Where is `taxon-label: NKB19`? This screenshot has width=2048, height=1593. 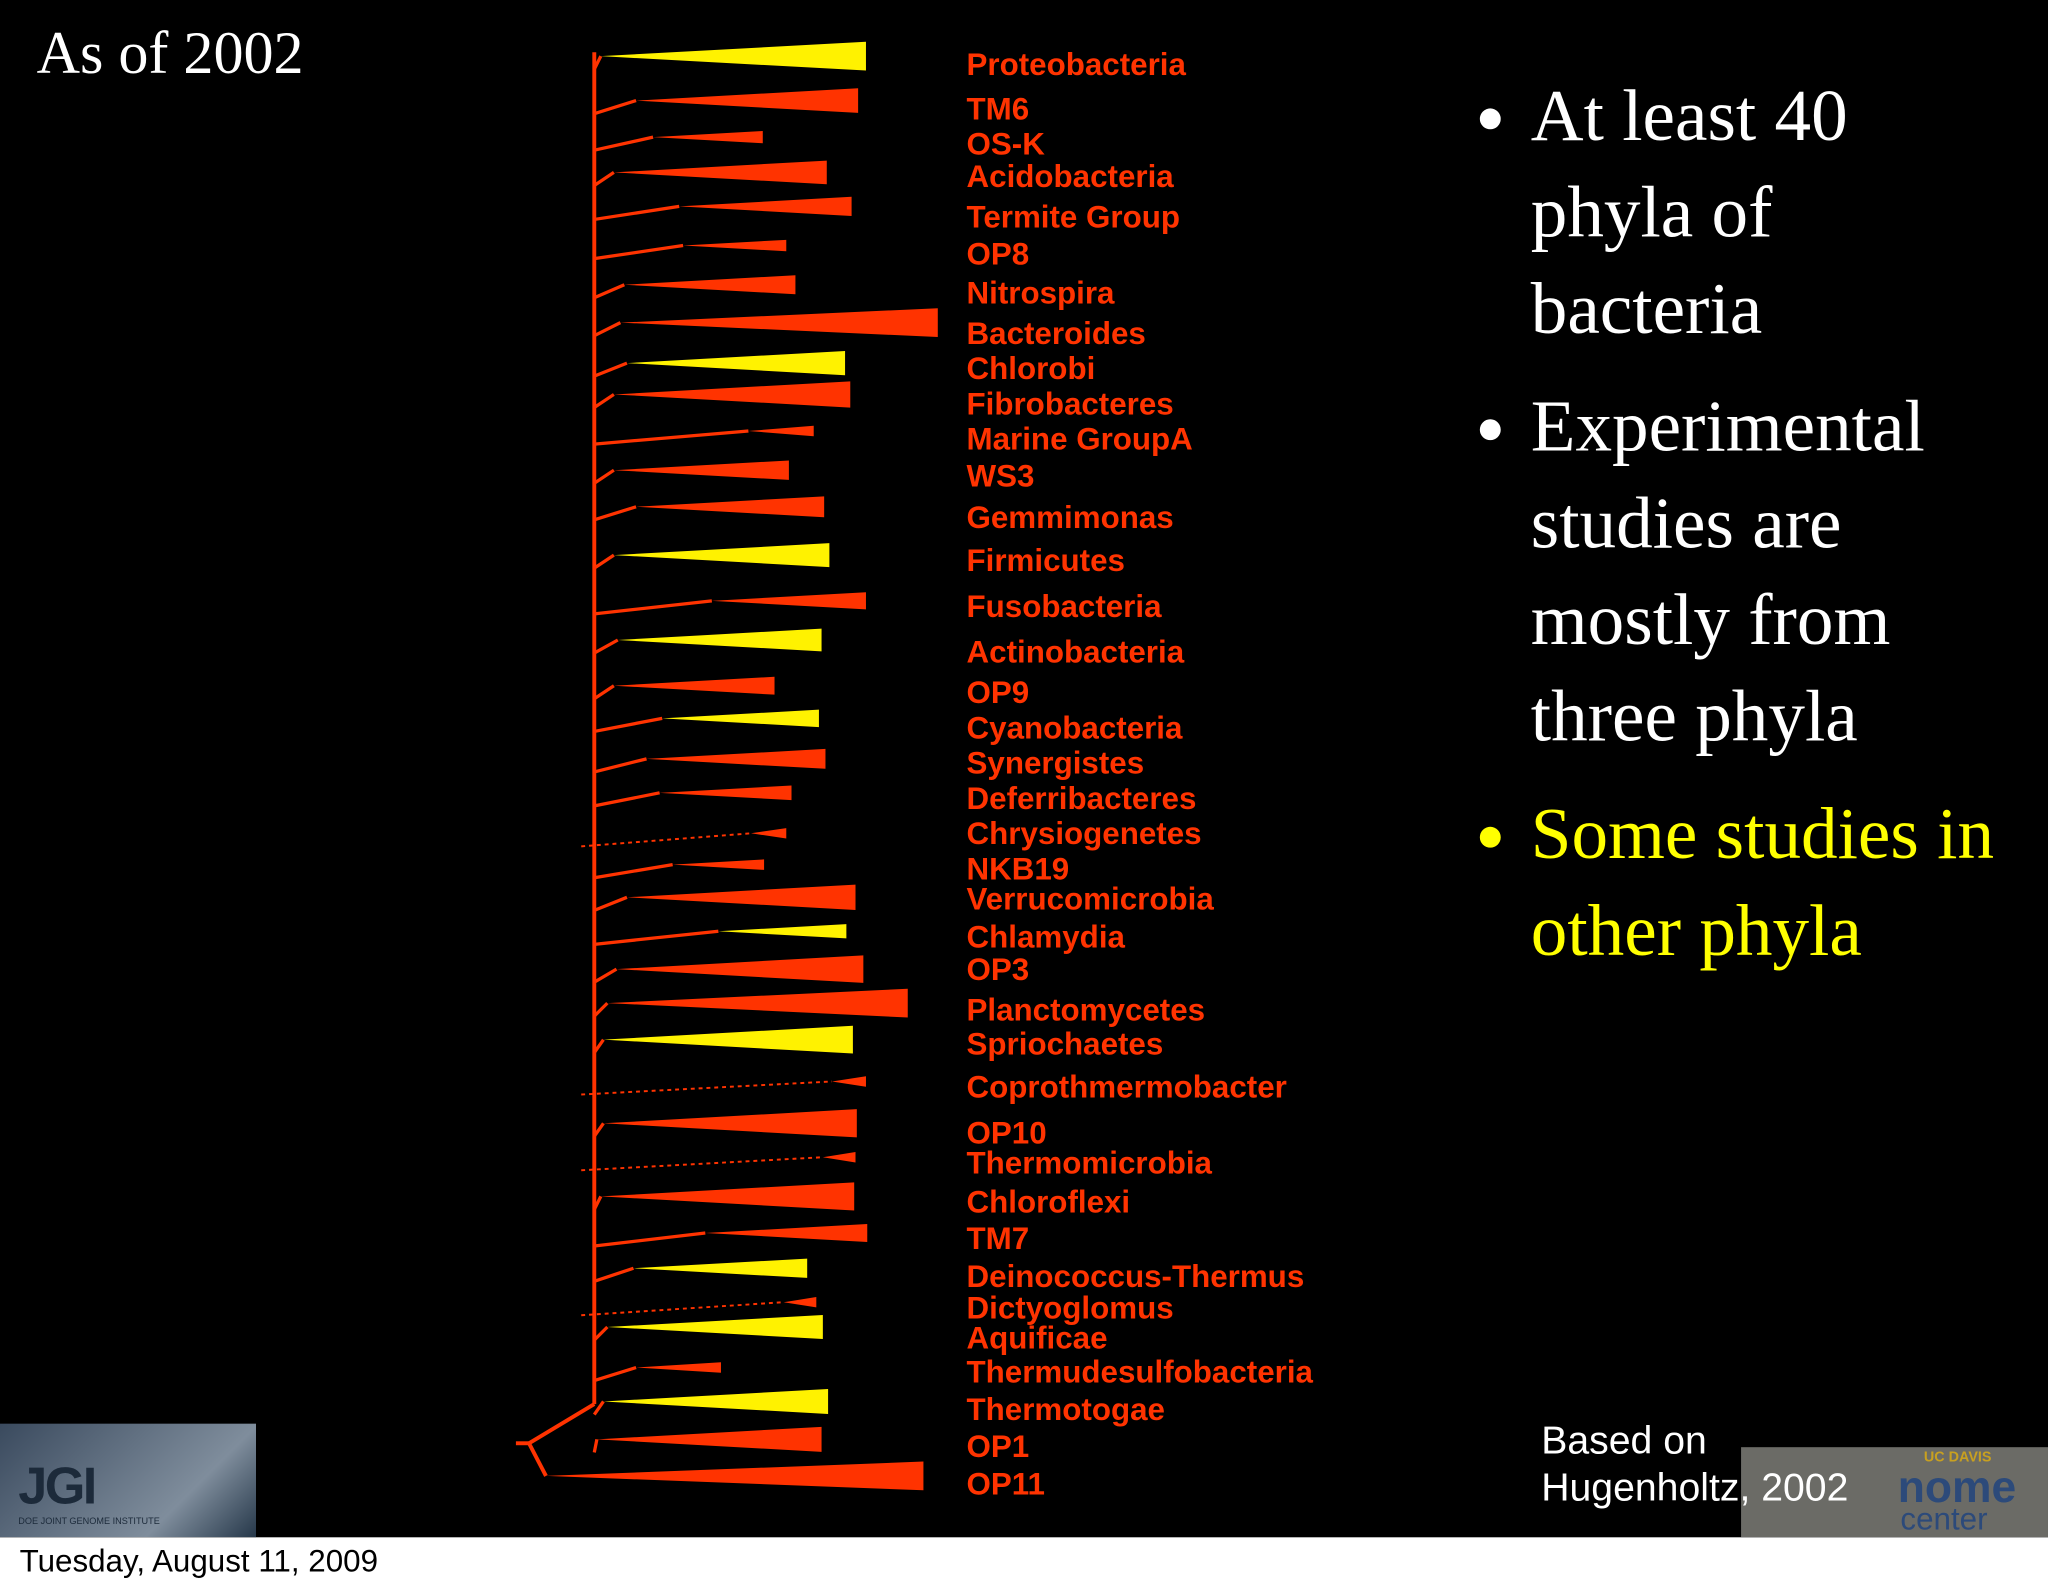 taxon-label: NKB19 is located at coordinates (1018, 868).